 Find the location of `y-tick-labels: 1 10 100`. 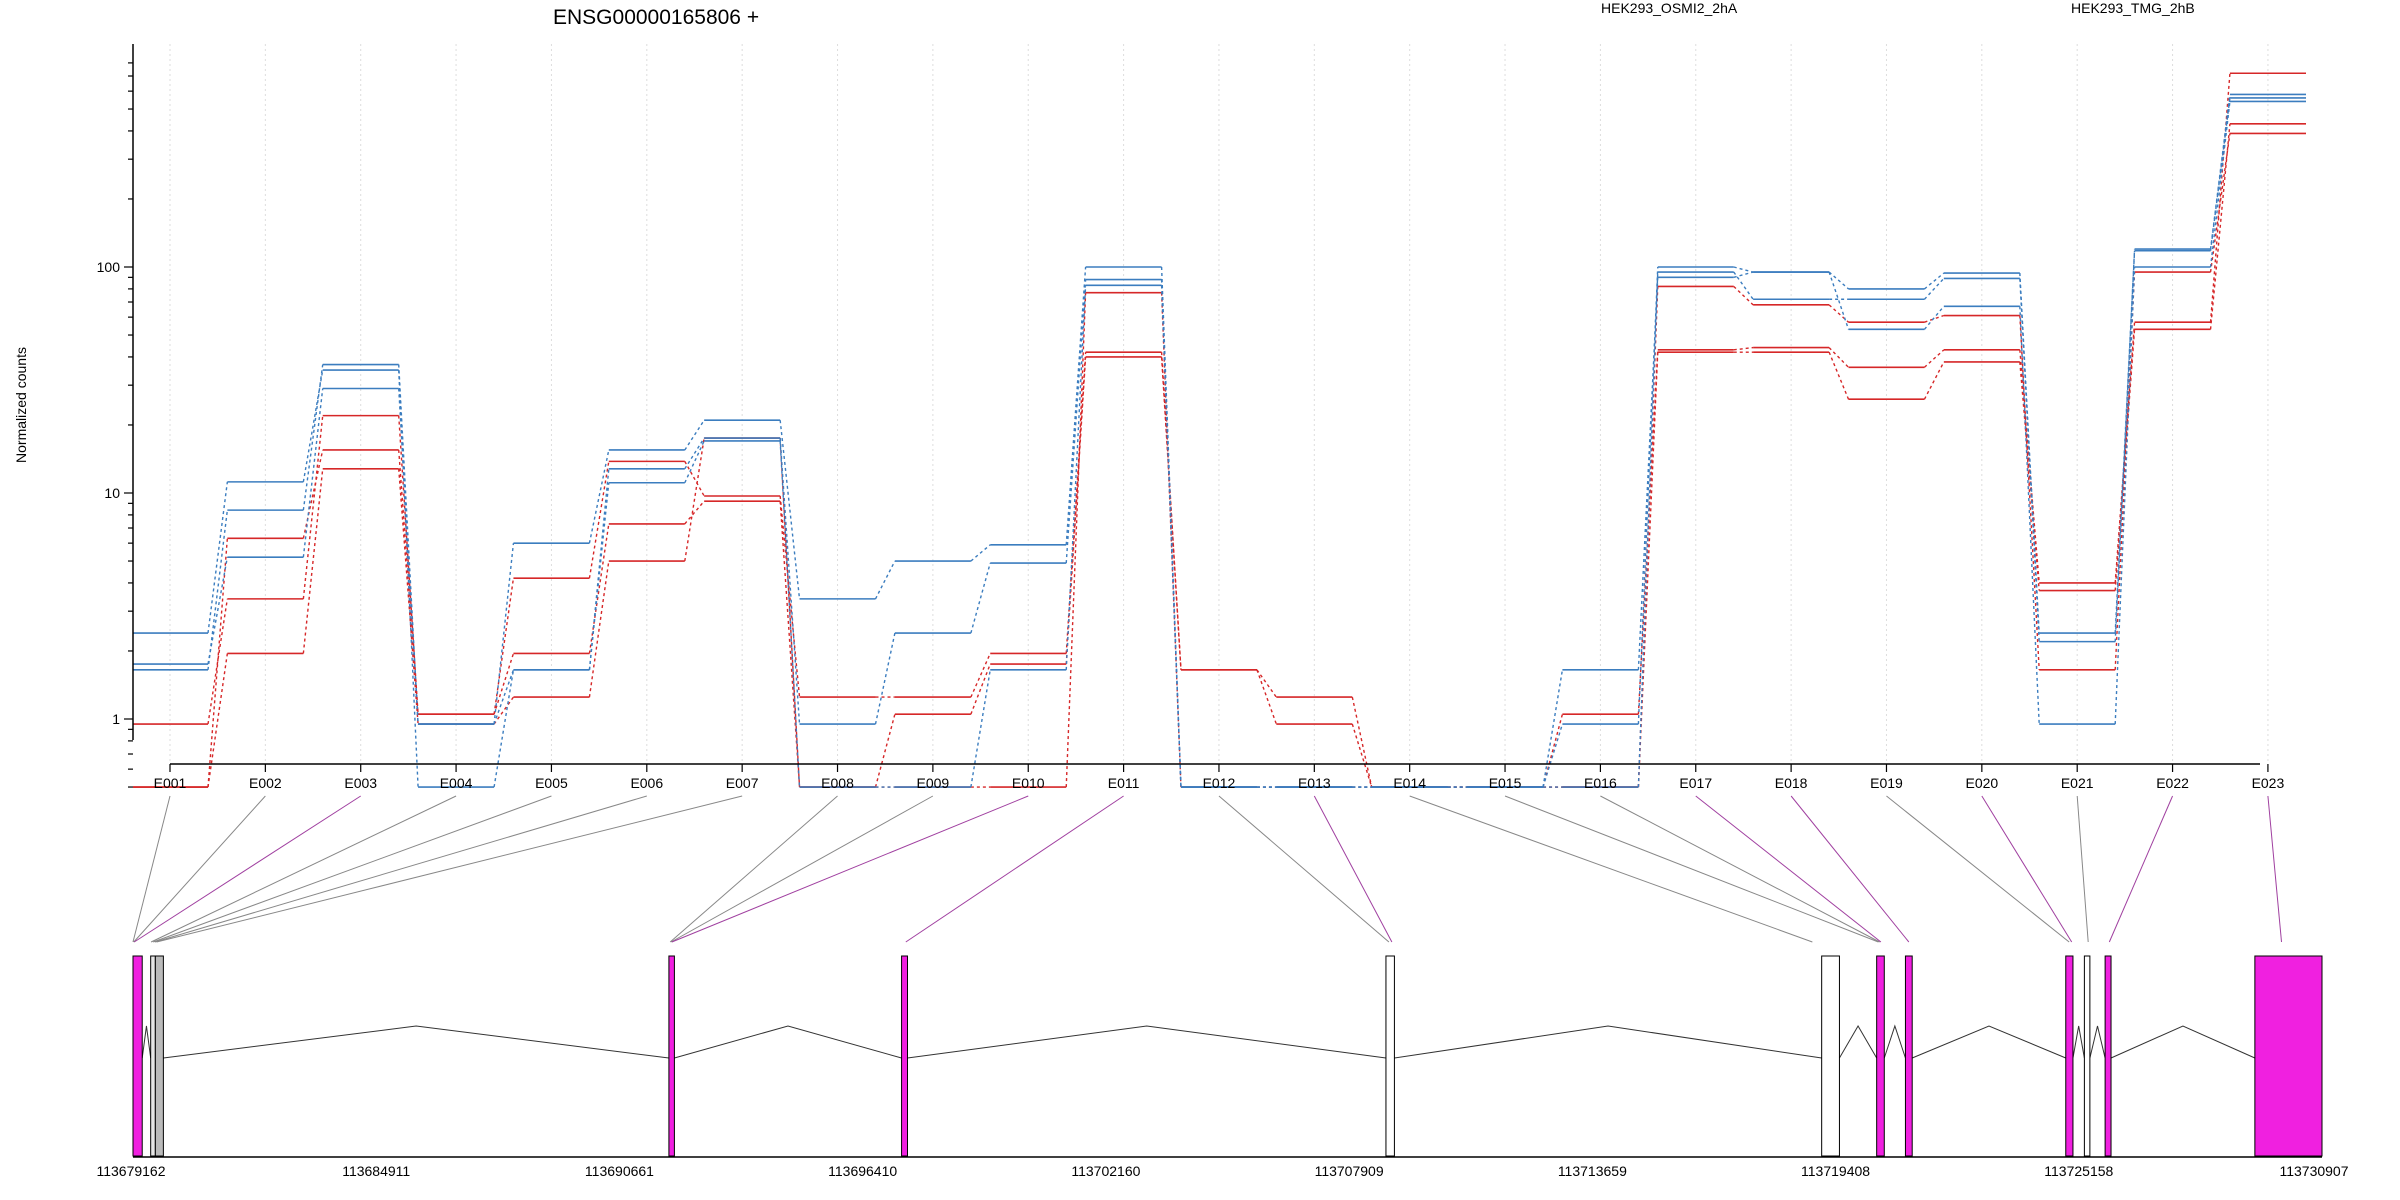

y-tick-labels: 1 10 100 is located at coordinates (109, 493).